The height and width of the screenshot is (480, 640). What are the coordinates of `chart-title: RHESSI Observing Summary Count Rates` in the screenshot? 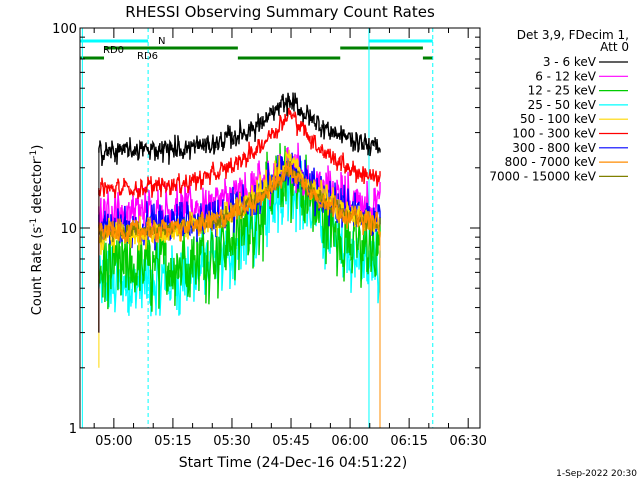 It's located at (280, 12).